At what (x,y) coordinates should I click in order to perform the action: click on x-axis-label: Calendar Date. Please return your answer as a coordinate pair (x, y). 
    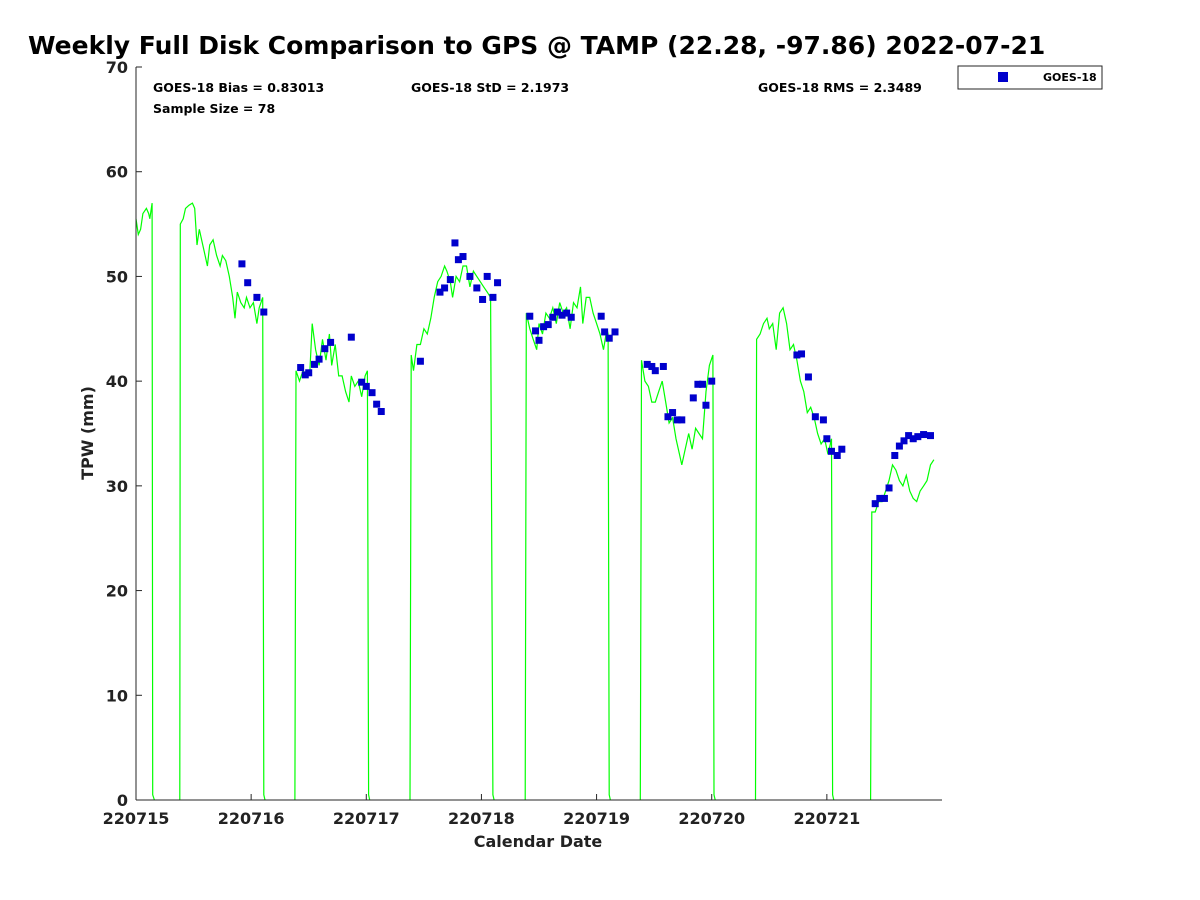
    Looking at the image, I should click on (538, 841).